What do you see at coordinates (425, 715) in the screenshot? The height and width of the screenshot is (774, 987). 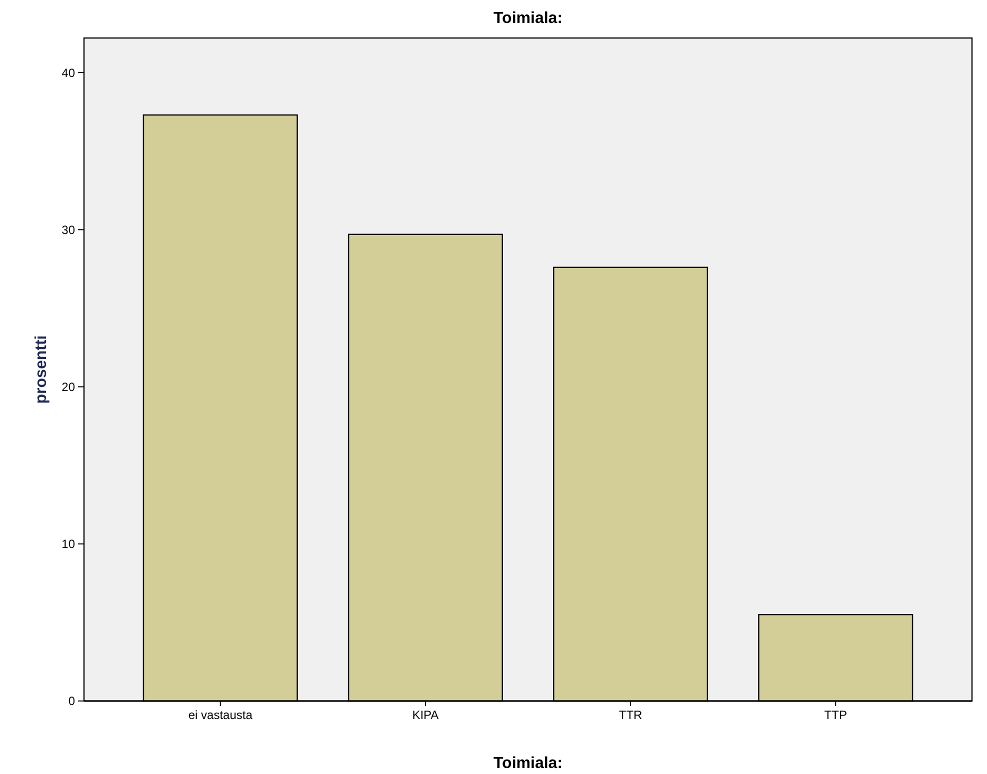 I see `x-tick-label: KIPA` at bounding box center [425, 715].